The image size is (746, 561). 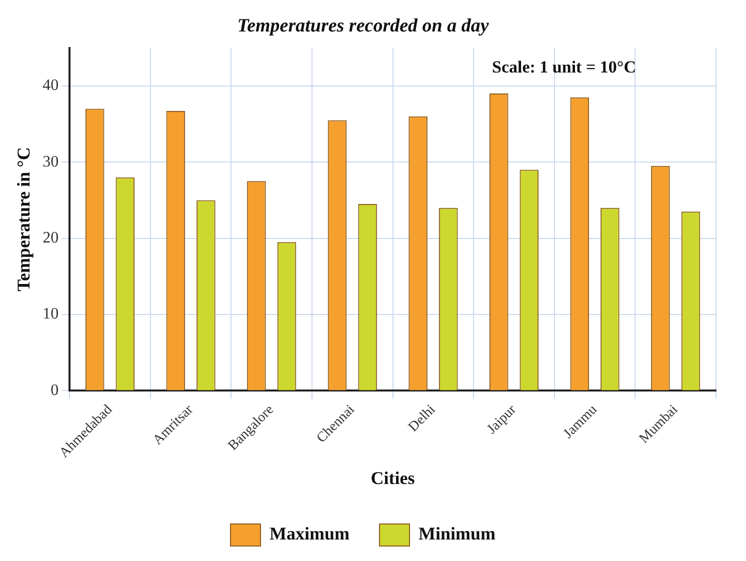 I want to click on chart-title: Temperatures recorded on a day, so click(x=363, y=25).